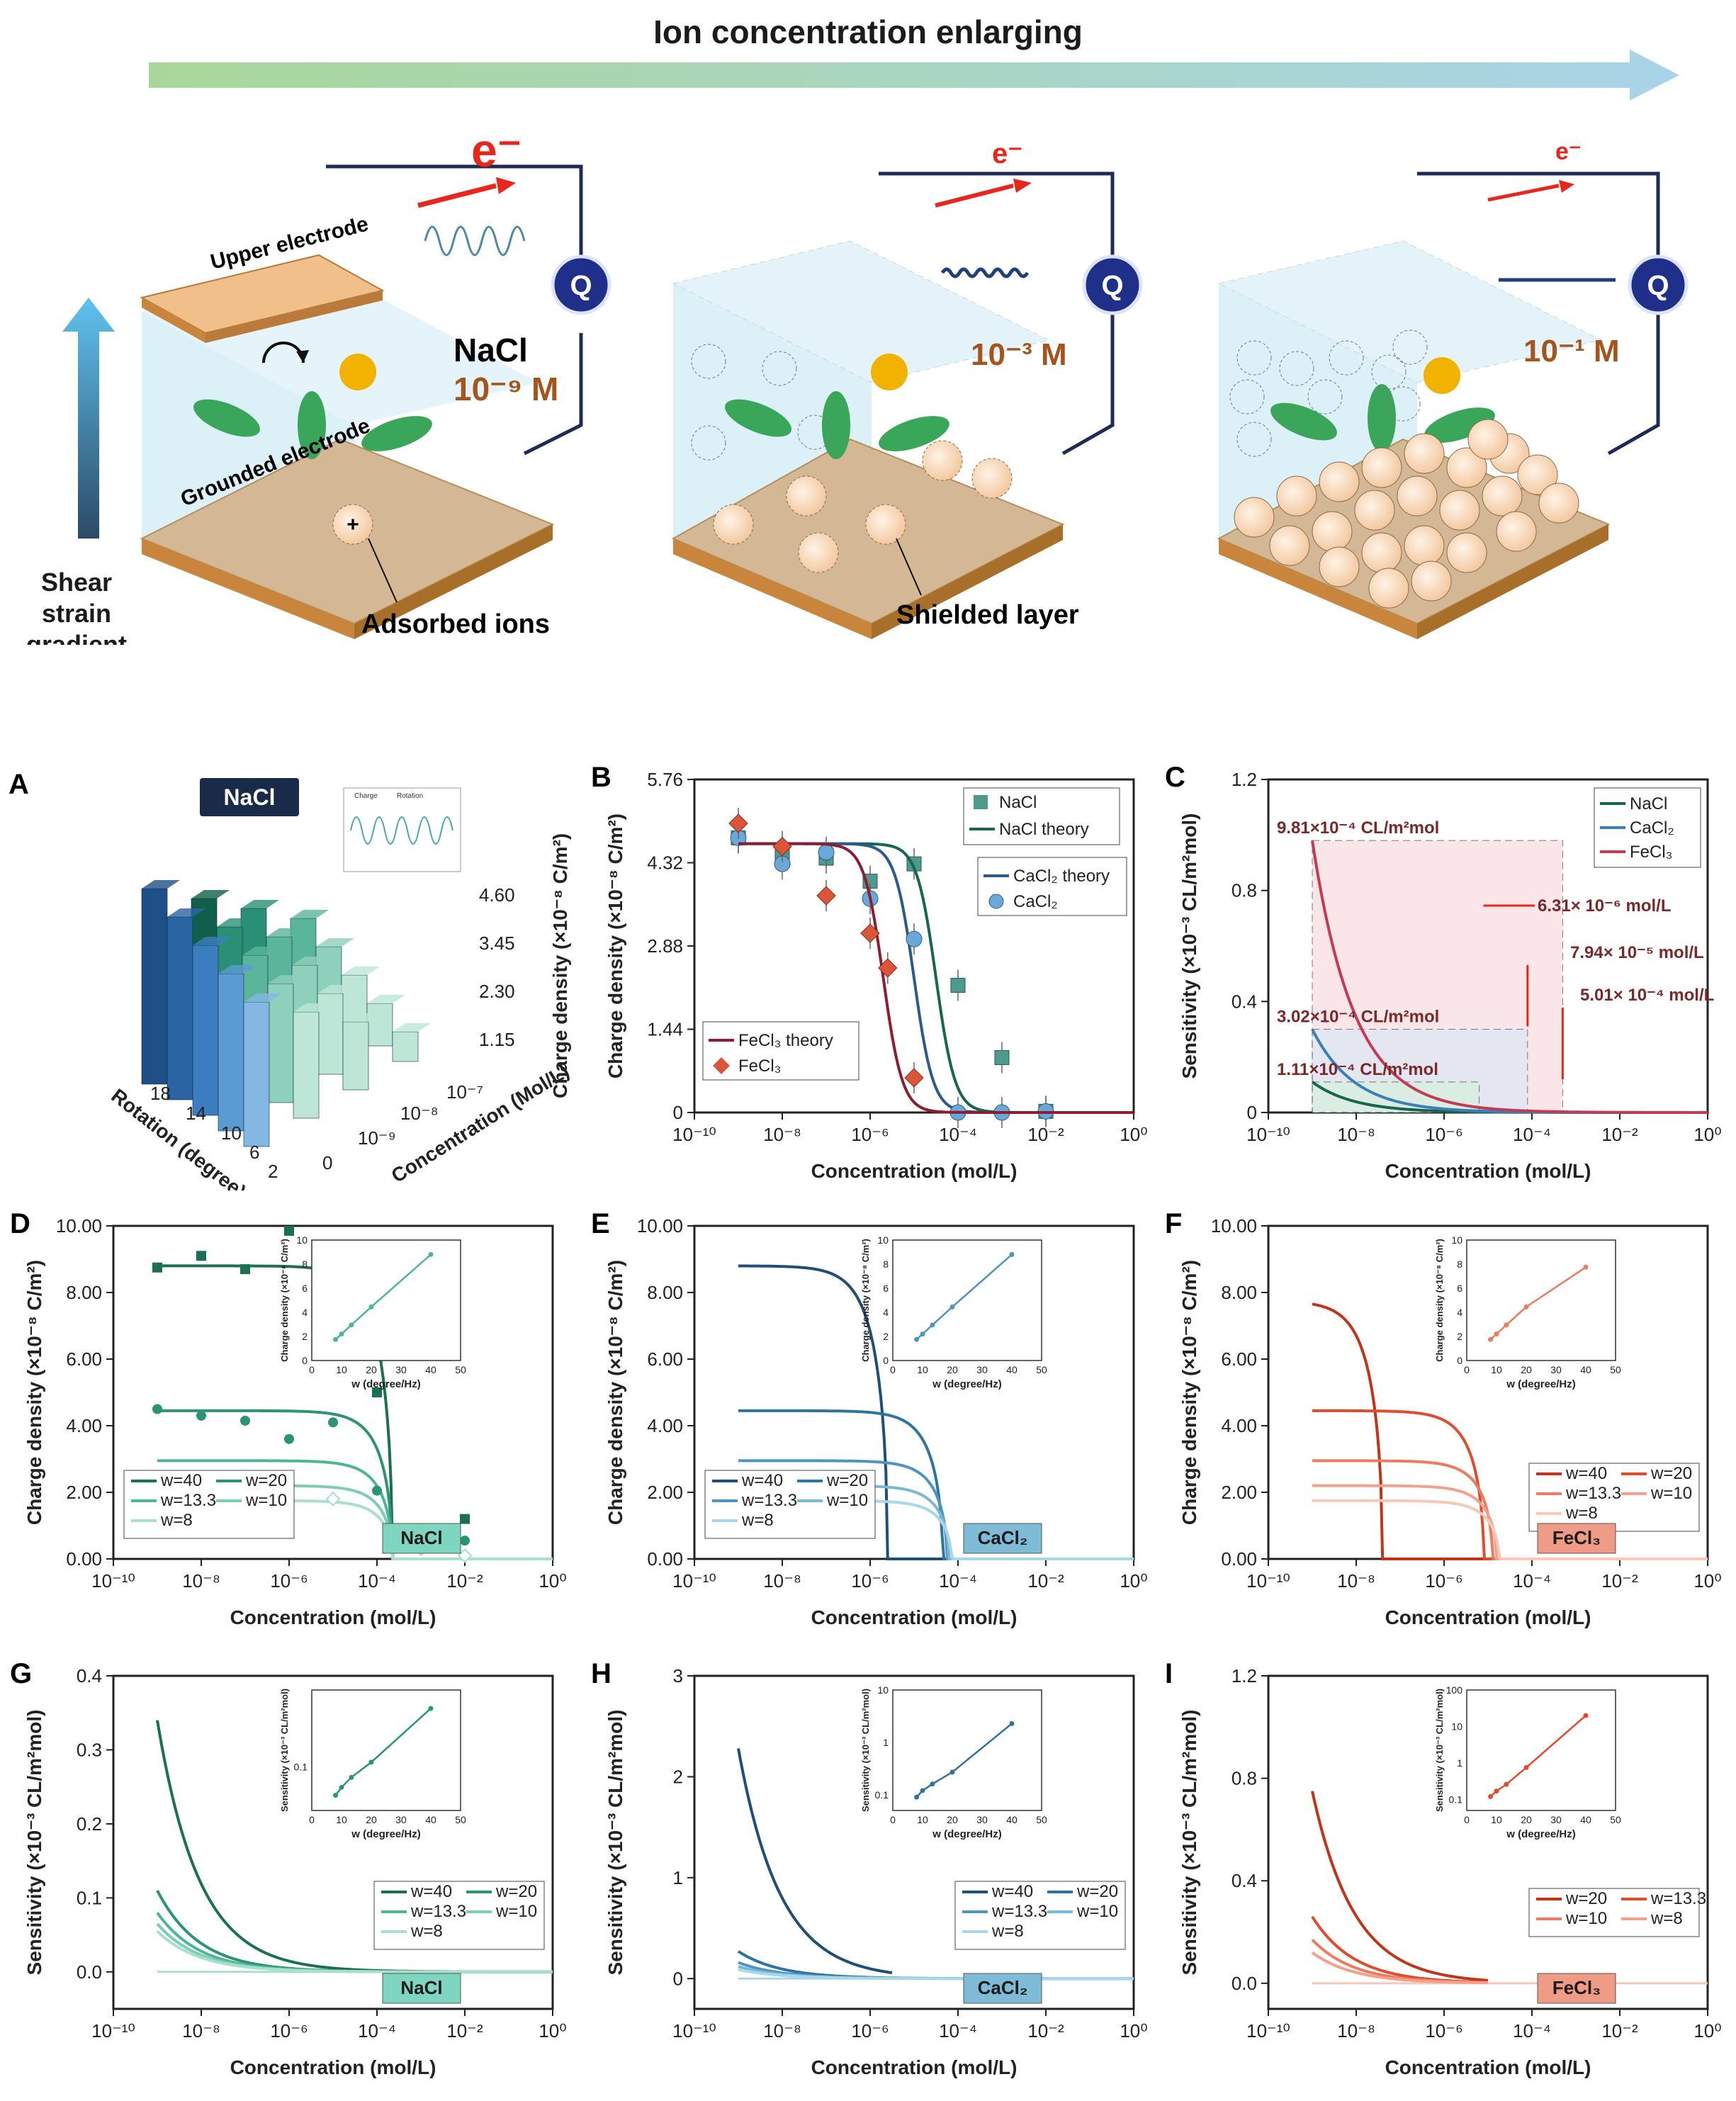 The image size is (1736, 2101). What do you see at coordinates (1456, 1726) in the screenshot?
I see `inset-y-tick: 10` at bounding box center [1456, 1726].